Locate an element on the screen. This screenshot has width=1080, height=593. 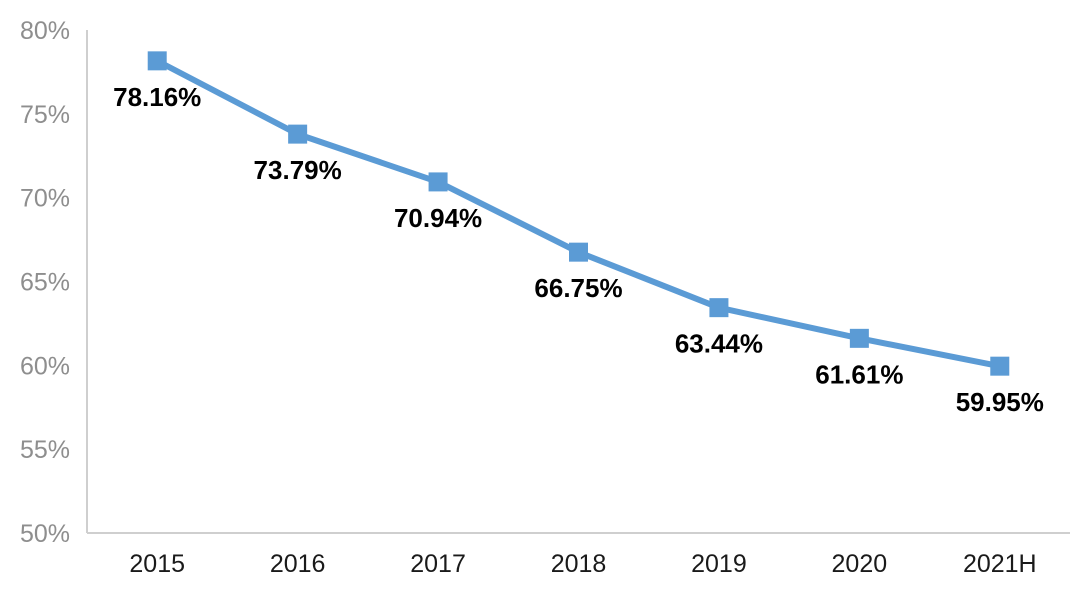
data-point-label: 63.44% is located at coordinates (719, 344).